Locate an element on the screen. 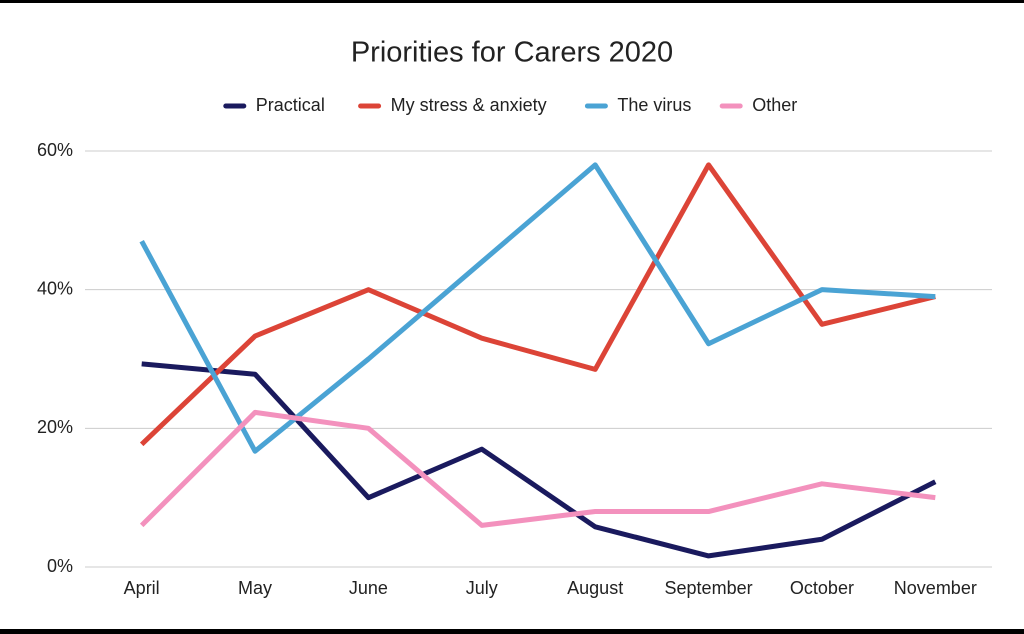 The image size is (1024, 634). x-tick-label: June is located at coordinates (368, 588).